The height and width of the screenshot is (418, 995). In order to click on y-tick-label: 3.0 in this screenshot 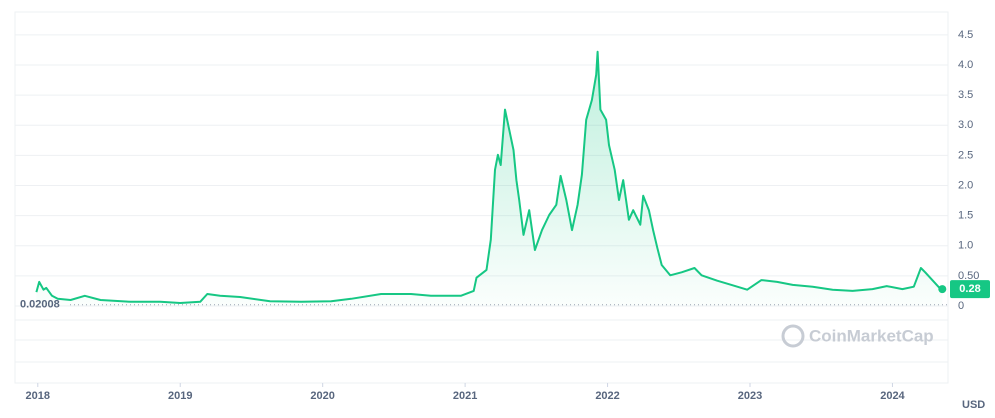, I will do `click(965, 125)`.